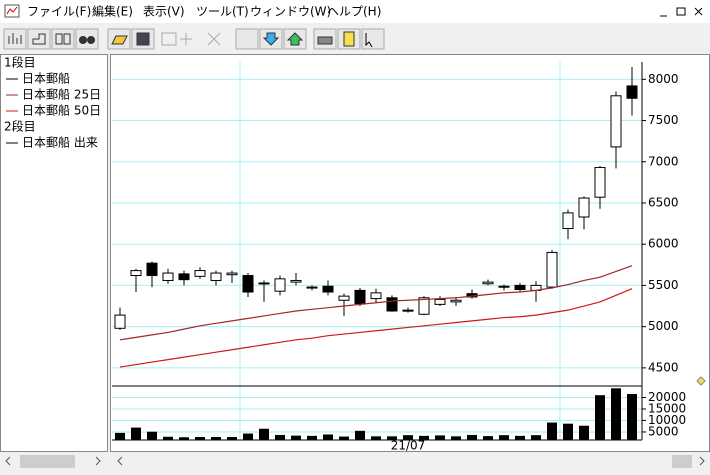  I want to click on scrollbars, so click(355, 461).